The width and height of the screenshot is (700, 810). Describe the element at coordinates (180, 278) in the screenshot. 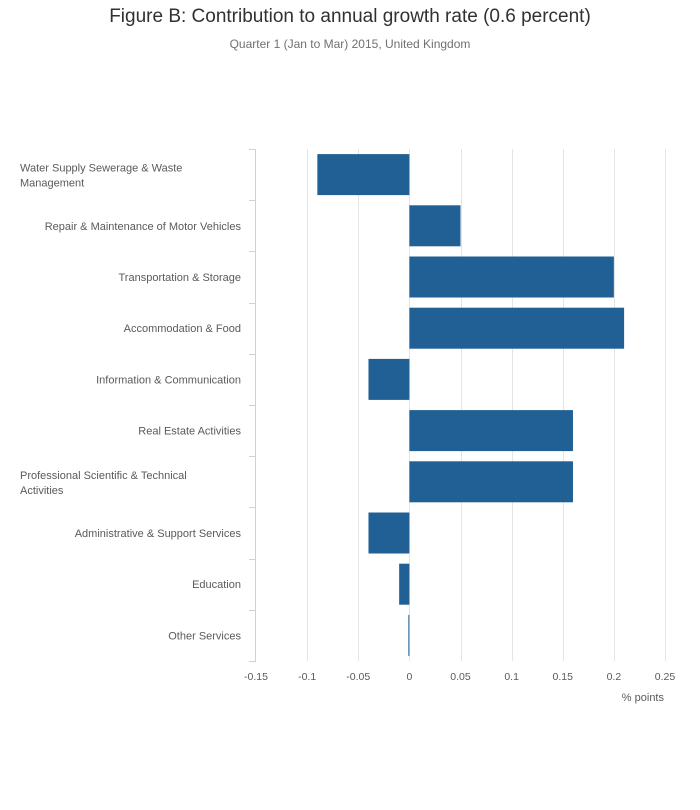

I see `category-label: Transportation & Storage` at that location.